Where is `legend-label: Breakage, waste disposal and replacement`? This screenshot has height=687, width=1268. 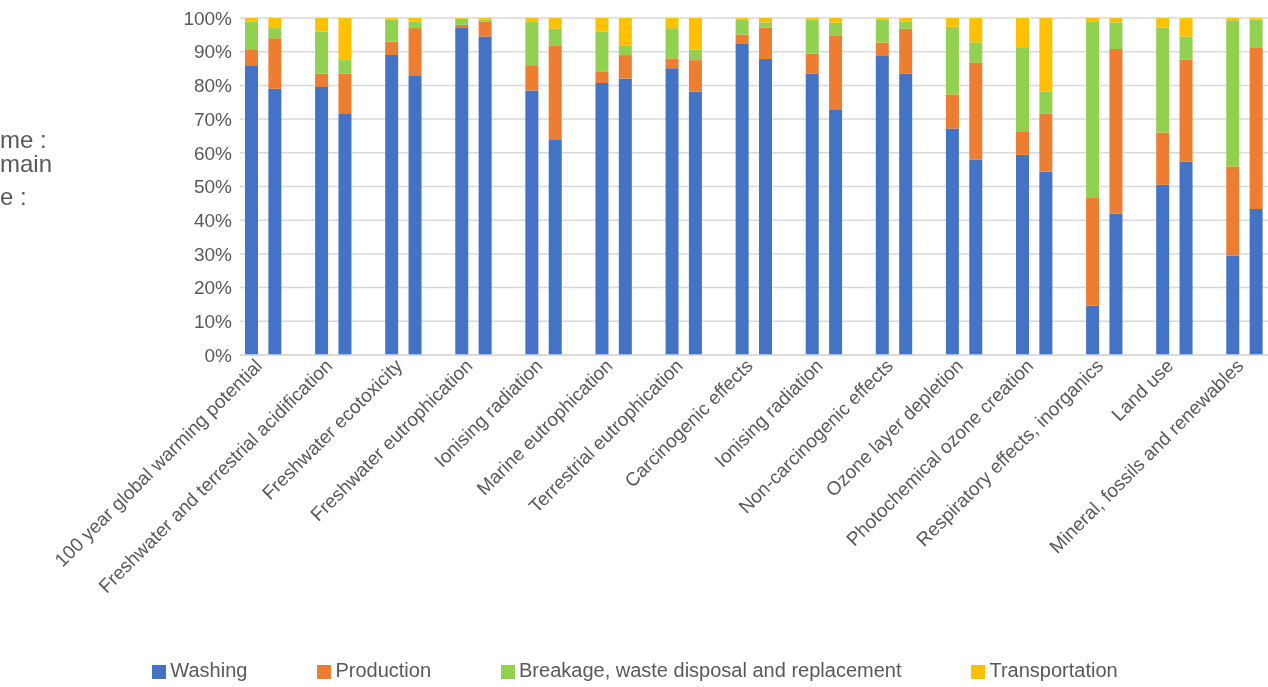
legend-label: Breakage, waste disposal and replacement is located at coordinates (710, 670).